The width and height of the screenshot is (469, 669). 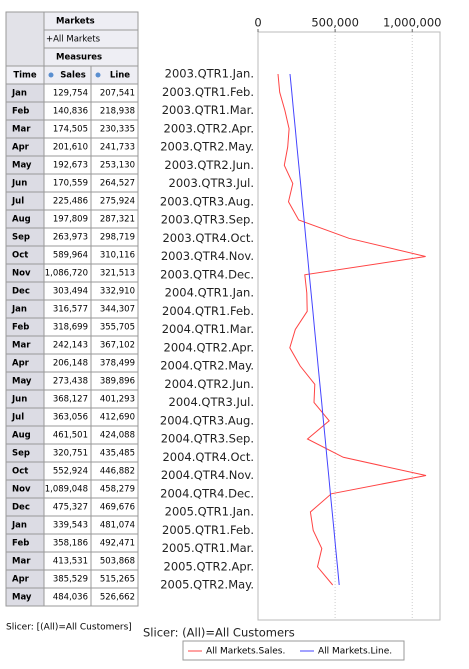 I want to click on y-tick-label: 2005.QTR2.Apr., so click(x=209, y=566).